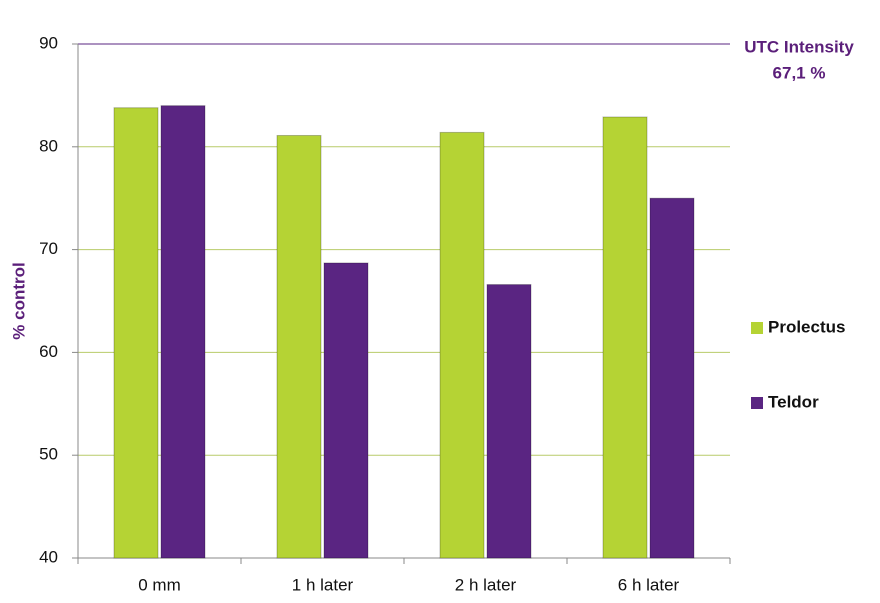 The width and height of the screenshot is (880, 603). Describe the element at coordinates (323, 584) in the screenshot. I see `x-tick-label: 1 h later` at that location.